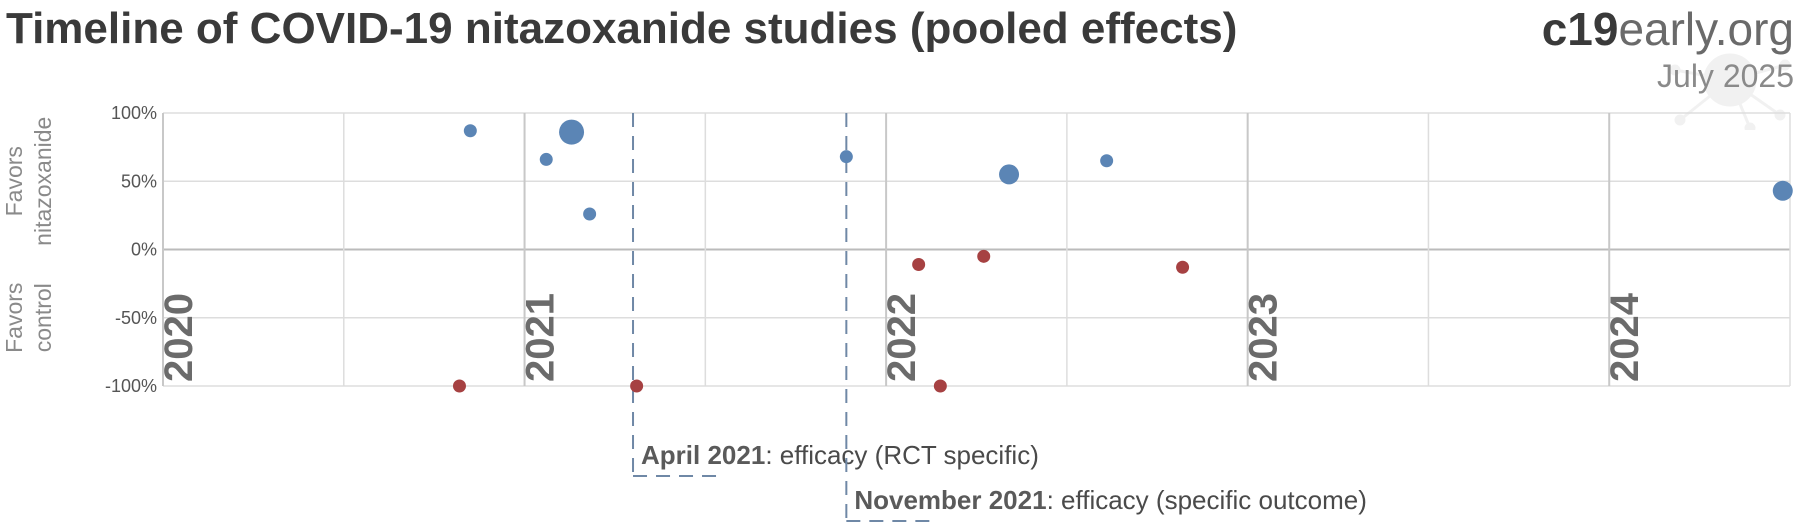  Describe the element at coordinates (14, 318) in the screenshot. I see `y-label-favors-control: Favors` at that location.